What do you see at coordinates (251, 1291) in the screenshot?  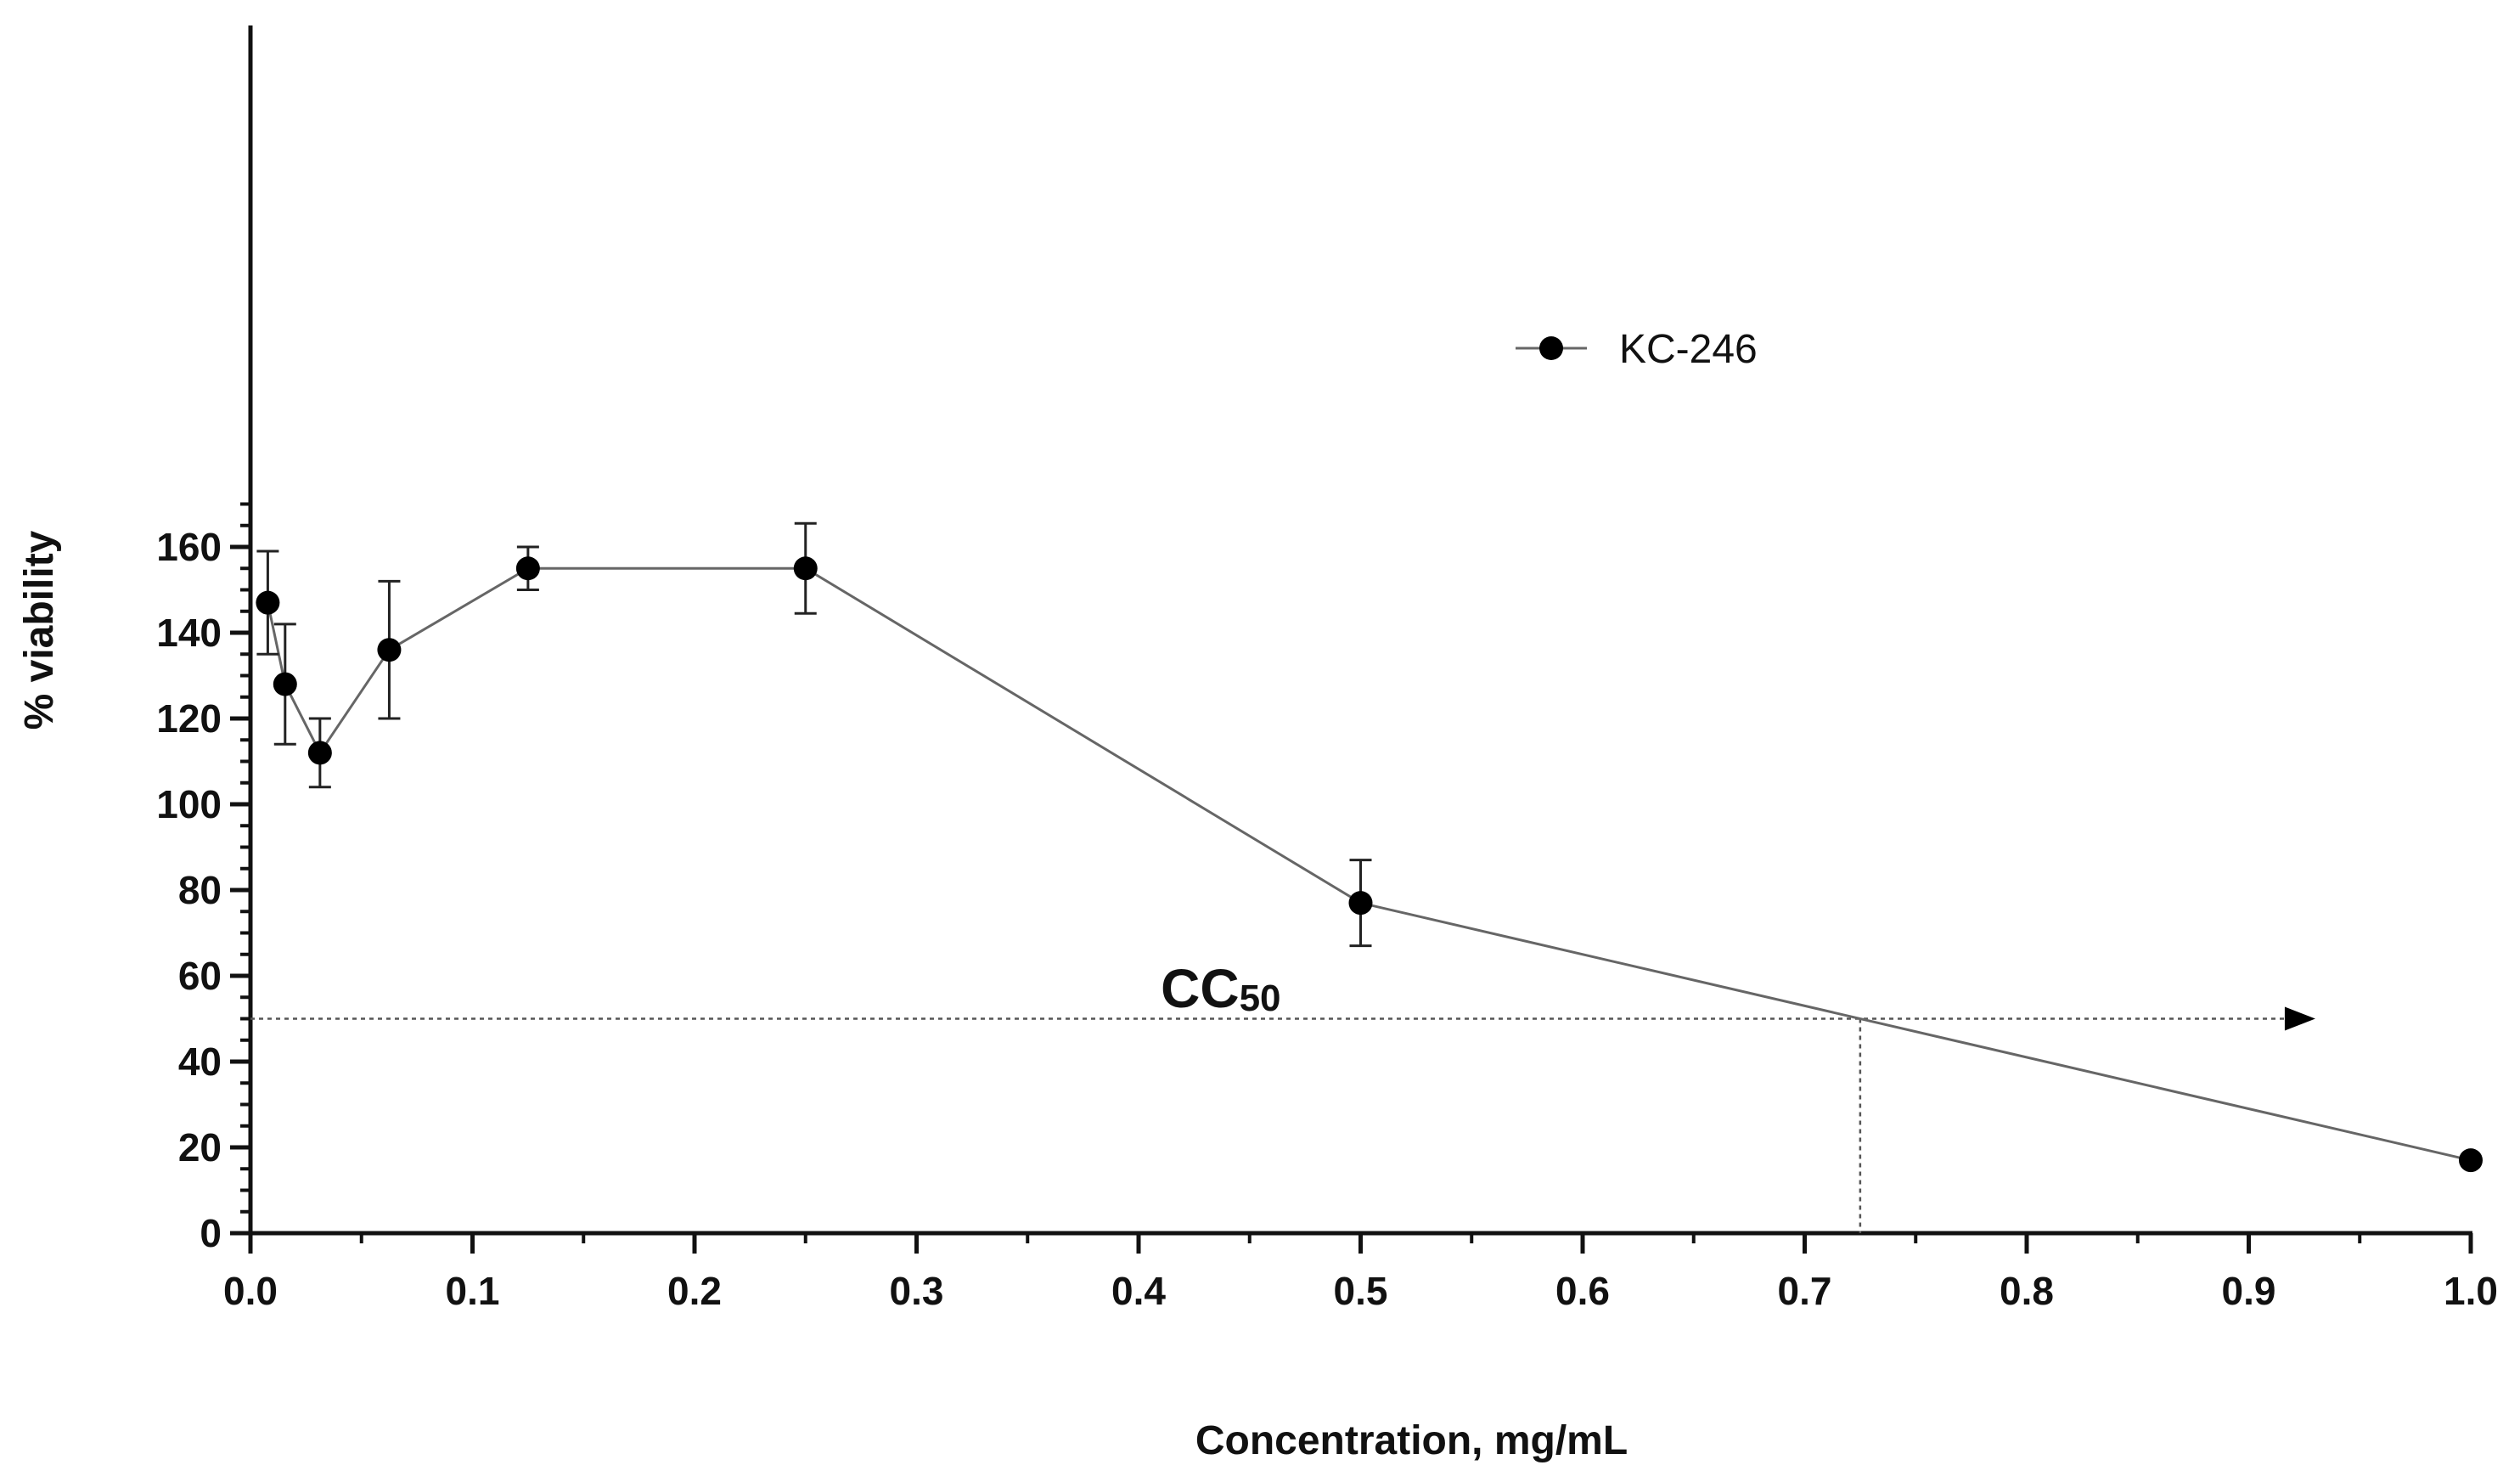 I see `x-tick-label: 0.0` at bounding box center [251, 1291].